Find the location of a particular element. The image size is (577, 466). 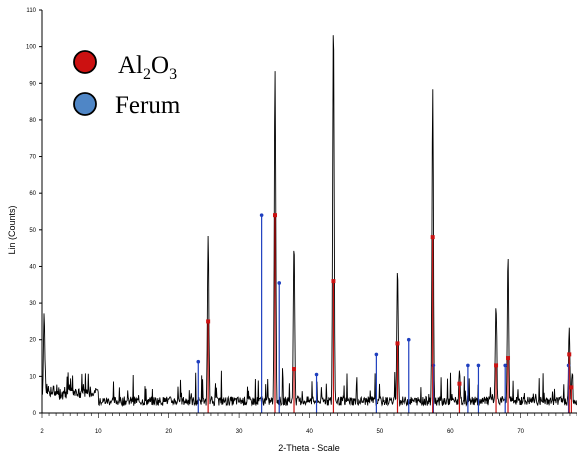

y-axis-title: Lin (Counts) is located at coordinates (12, 229).